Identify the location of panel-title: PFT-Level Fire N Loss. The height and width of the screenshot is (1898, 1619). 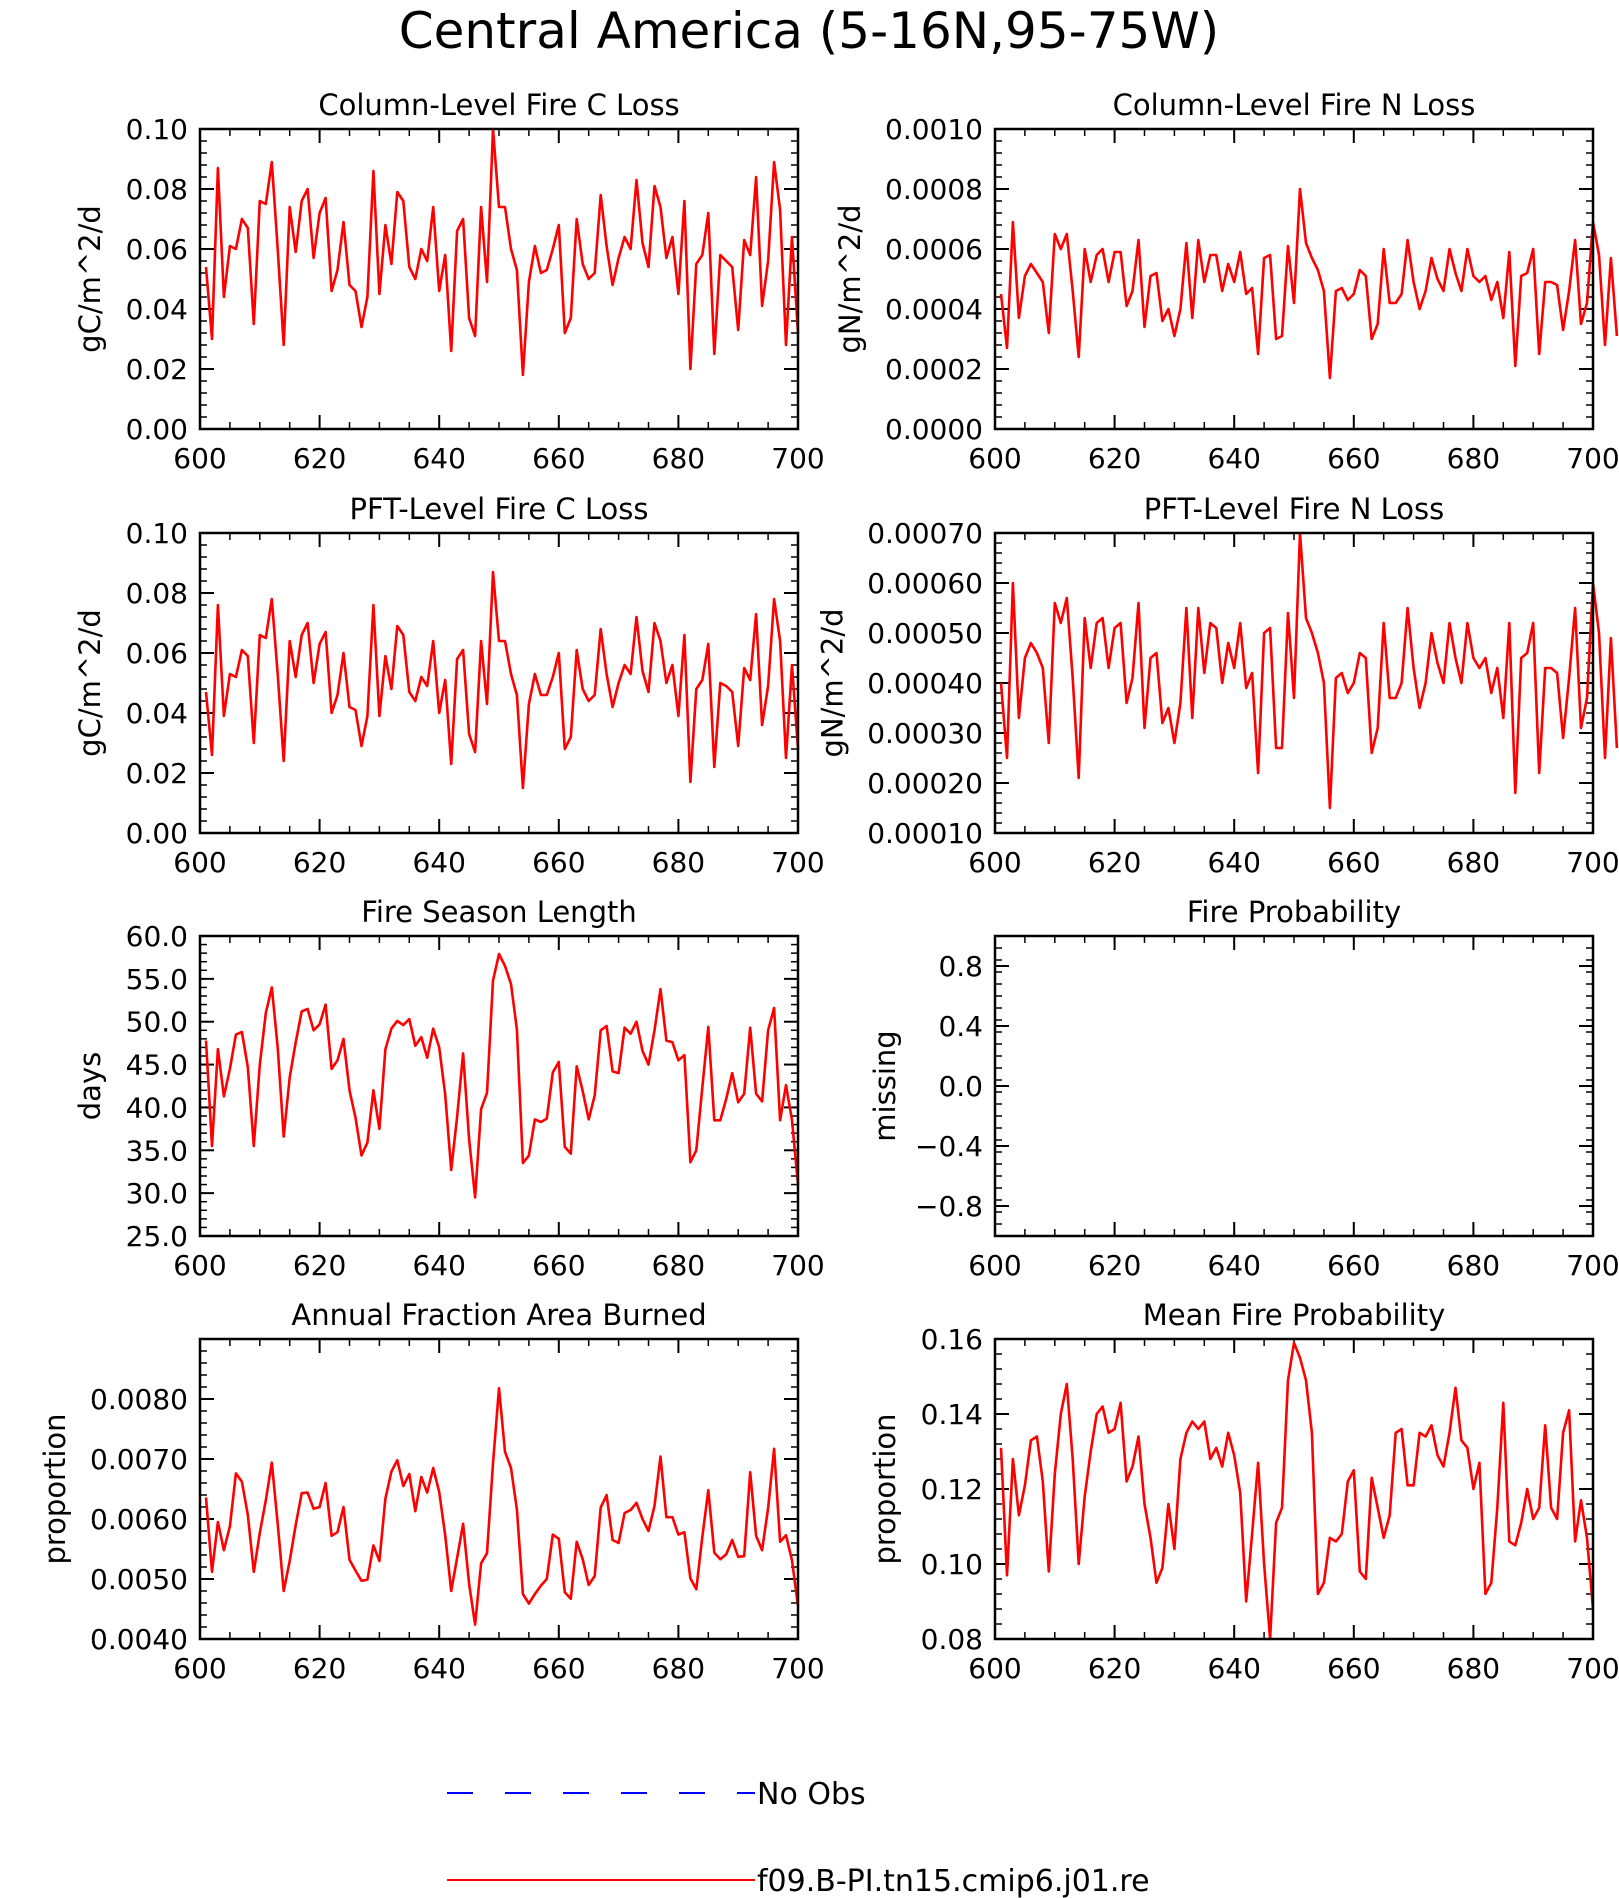
(1294, 509).